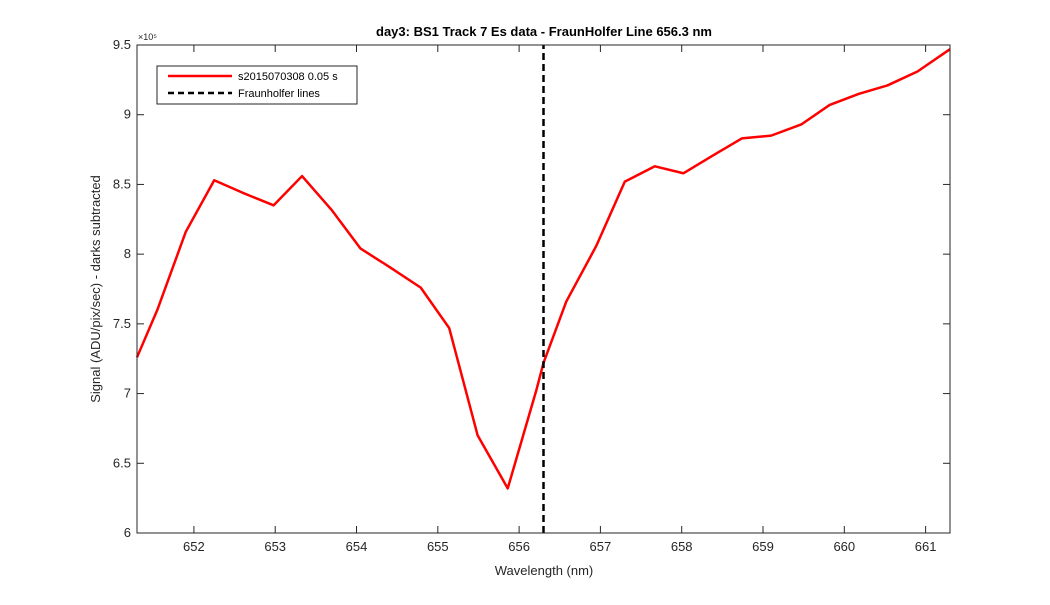 This screenshot has height=605, width=1050. I want to click on x-tick-label: 658, so click(682, 546).